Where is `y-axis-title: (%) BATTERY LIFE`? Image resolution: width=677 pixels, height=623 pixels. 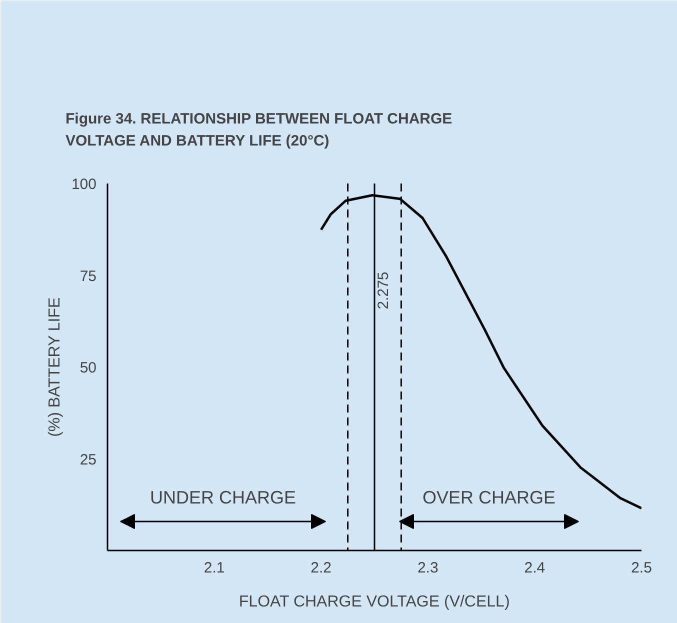
y-axis-title: (%) BATTERY LIFE is located at coordinates (55, 367).